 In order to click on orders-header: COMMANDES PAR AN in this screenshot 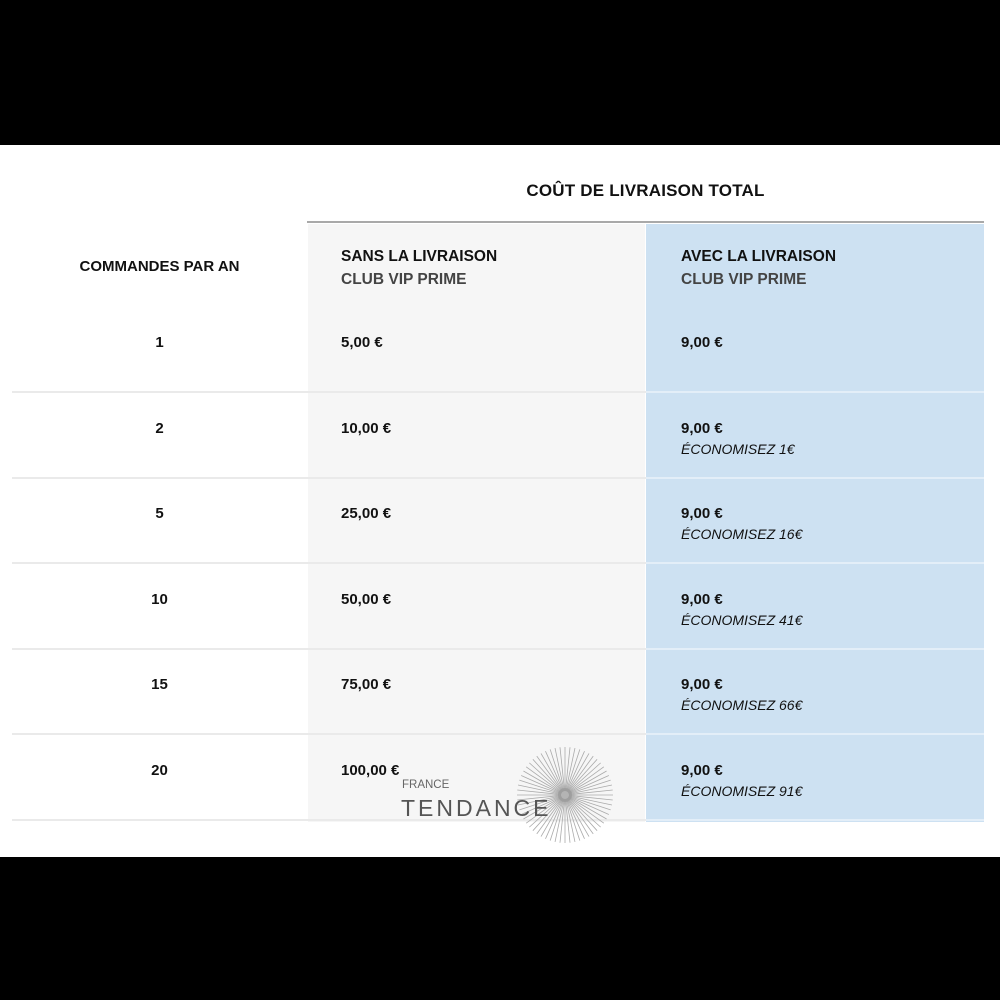, I will do `click(159, 266)`.